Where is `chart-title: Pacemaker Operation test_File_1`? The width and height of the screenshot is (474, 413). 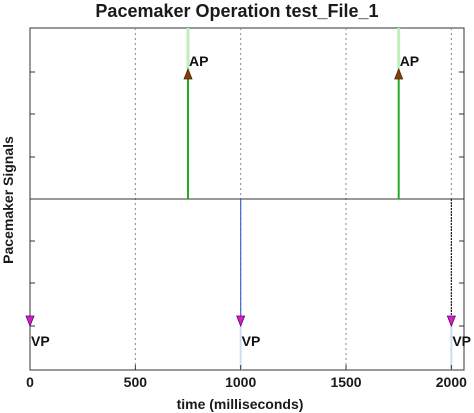
chart-title: Pacemaker Operation test_File_1 is located at coordinates (236, 11).